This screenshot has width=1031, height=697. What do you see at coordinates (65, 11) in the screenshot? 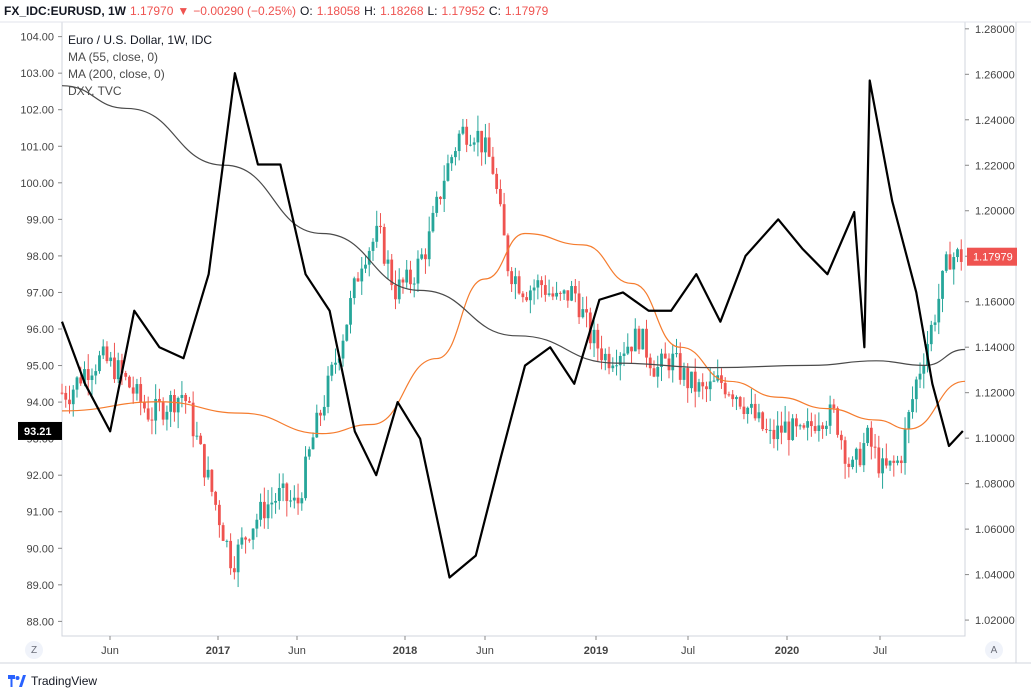
I see `symbol-label: FX_IDC:EURUSD, 1W` at bounding box center [65, 11].